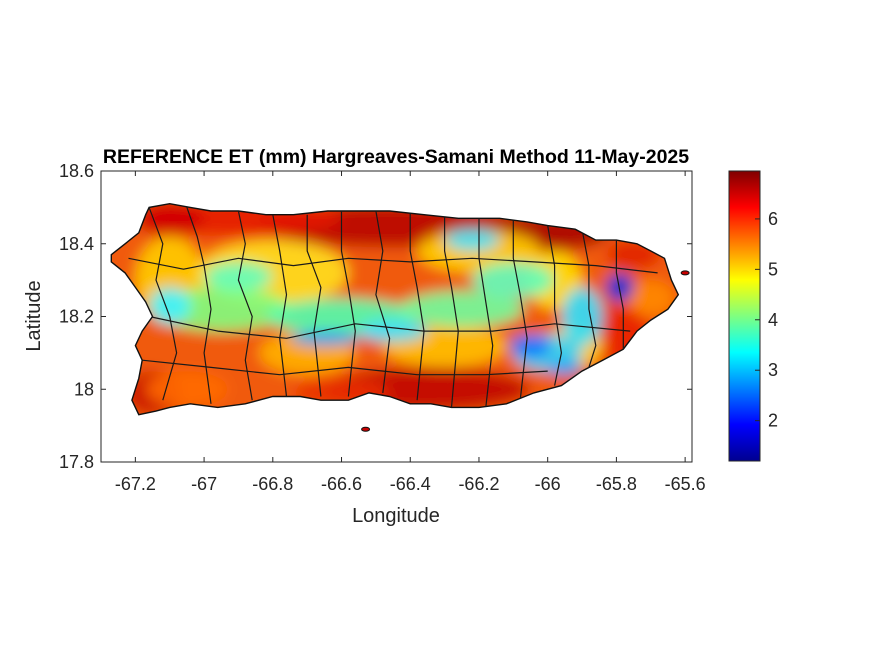 The width and height of the screenshot is (875, 656). What do you see at coordinates (341, 484) in the screenshot?
I see `x-tick-label: -66.6` at bounding box center [341, 484].